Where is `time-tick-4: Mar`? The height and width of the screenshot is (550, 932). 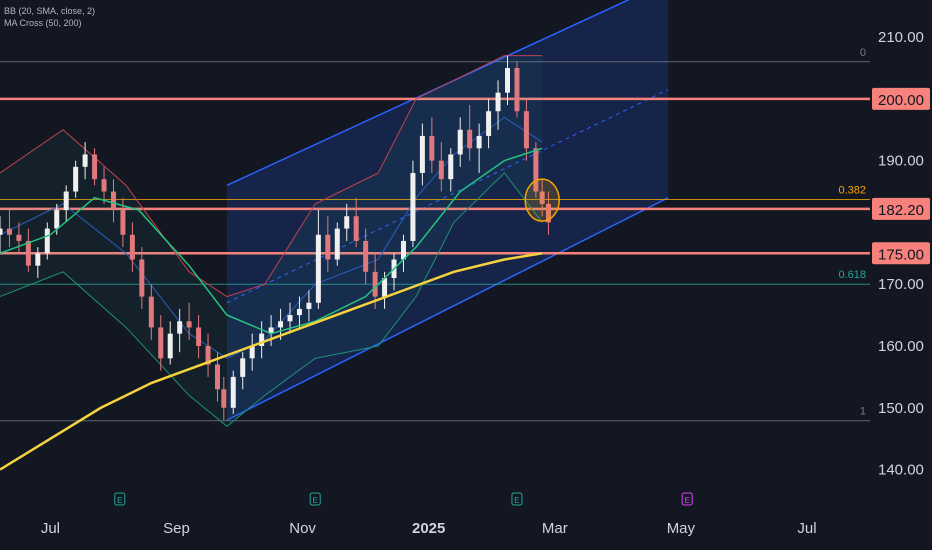 time-tick-4: Mar is located at coordinates (555, 528).